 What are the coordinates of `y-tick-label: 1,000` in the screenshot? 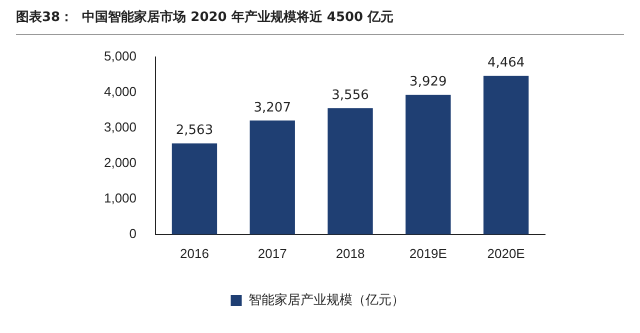 It's located at (120, 198).